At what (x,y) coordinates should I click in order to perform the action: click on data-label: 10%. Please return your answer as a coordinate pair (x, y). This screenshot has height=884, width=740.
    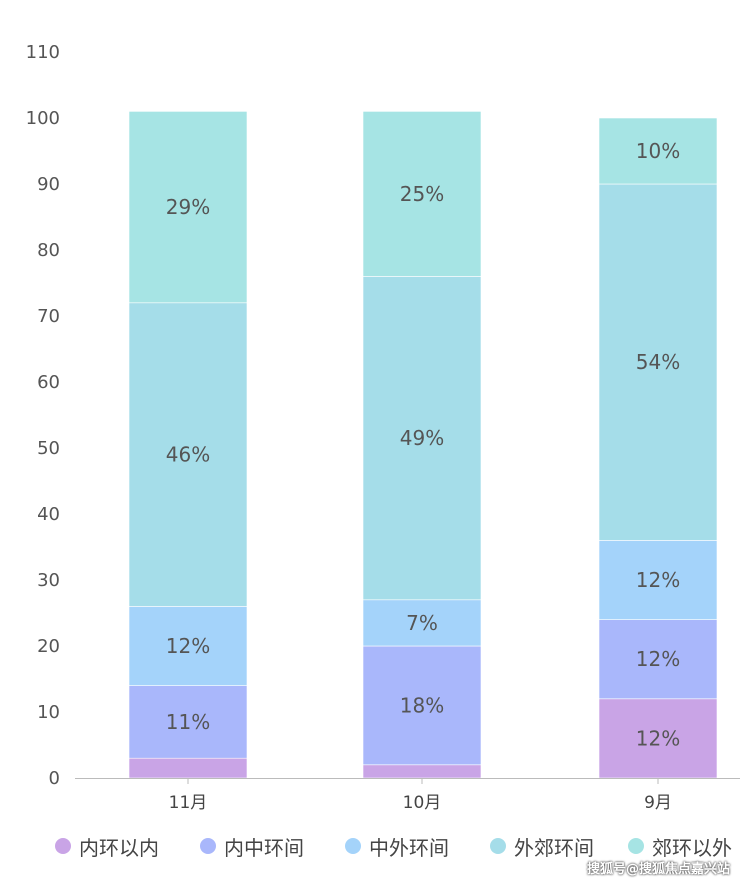
    Looking at the image, I should click on (658, 151).